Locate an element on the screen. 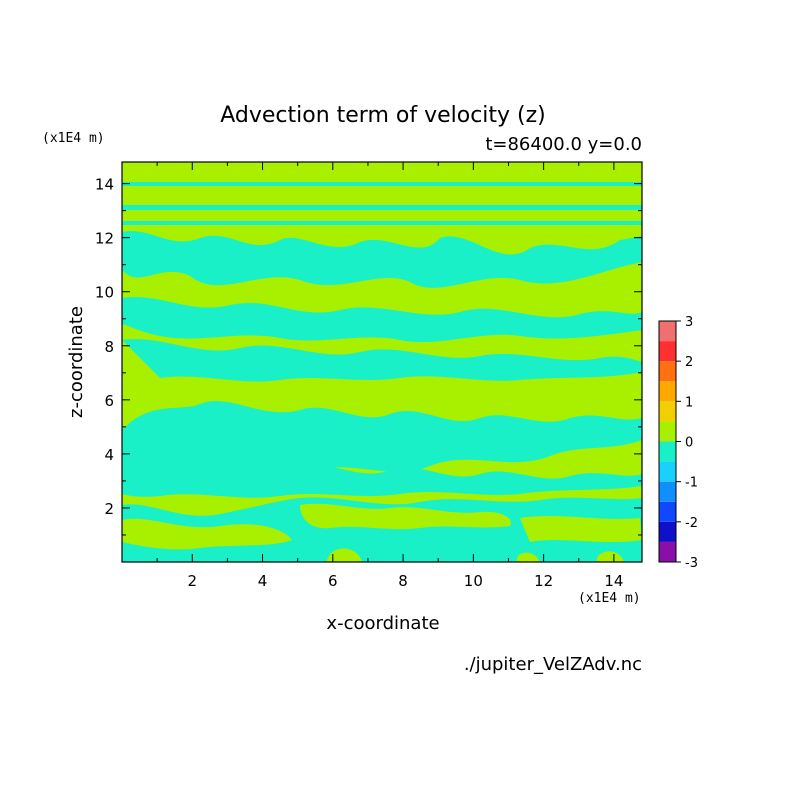 Image resolution: width=804 pixels, height=804 pixels. y-axis-label: z-coordinate is located at coordinates (76, 362).